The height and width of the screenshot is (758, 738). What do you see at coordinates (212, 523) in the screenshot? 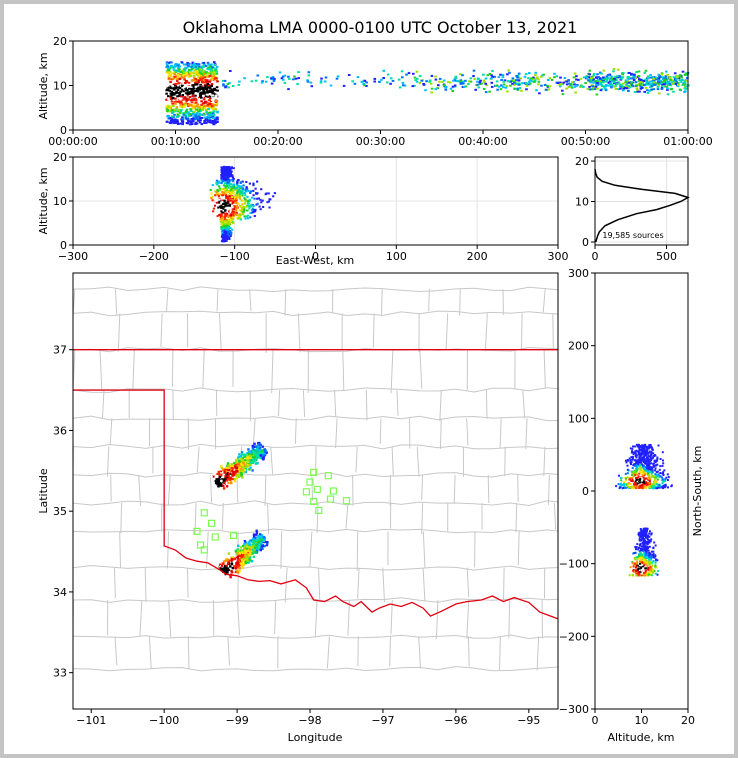
I see `station-marker` at bounding box center [212, 523].